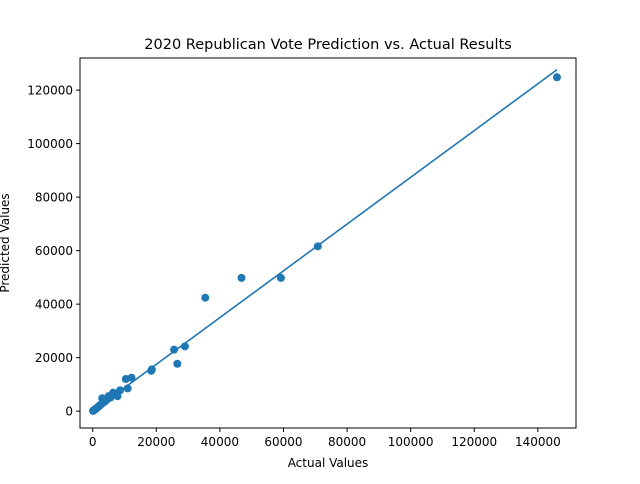 The width and height of the screenshot is (640, 484). I want to click on x-tick-label: 0, so click(93, 442).